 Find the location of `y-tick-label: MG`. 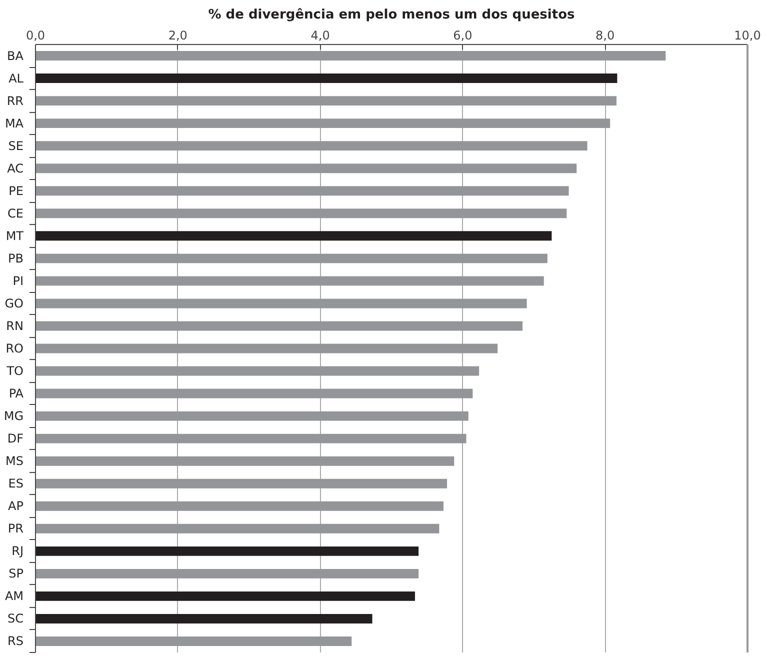

y-tick-label: MG is located at coordinates (14, 416).